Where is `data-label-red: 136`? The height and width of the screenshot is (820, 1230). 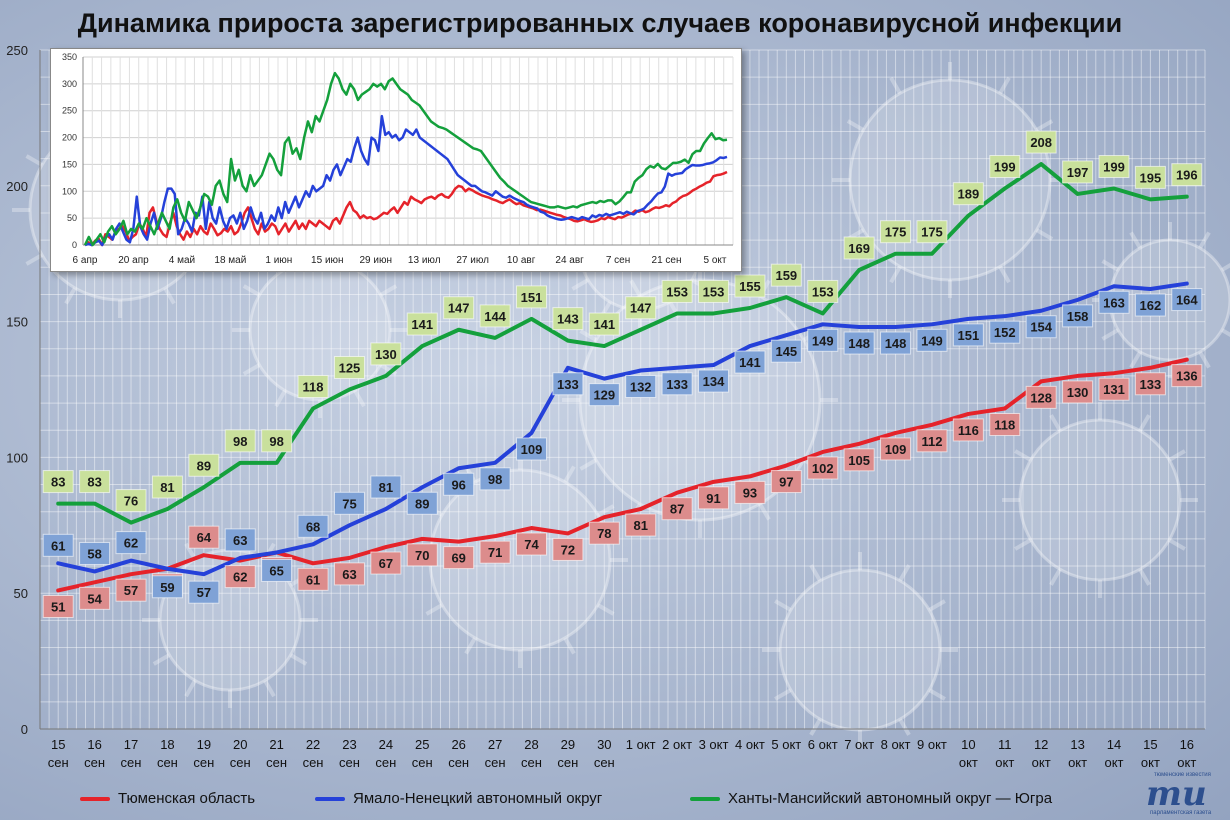 data-label-red: 136 is located at coordinates (1187, 376).